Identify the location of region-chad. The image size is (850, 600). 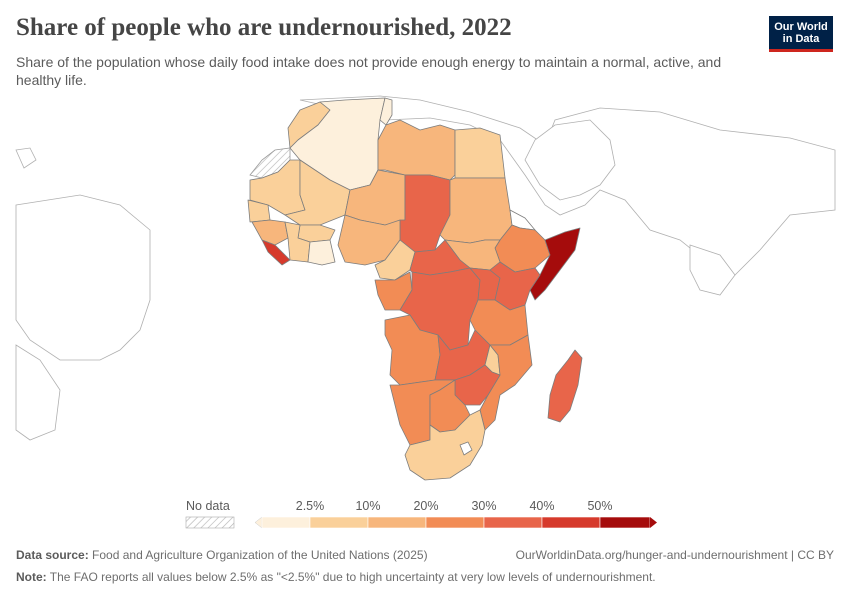
(425, 213).